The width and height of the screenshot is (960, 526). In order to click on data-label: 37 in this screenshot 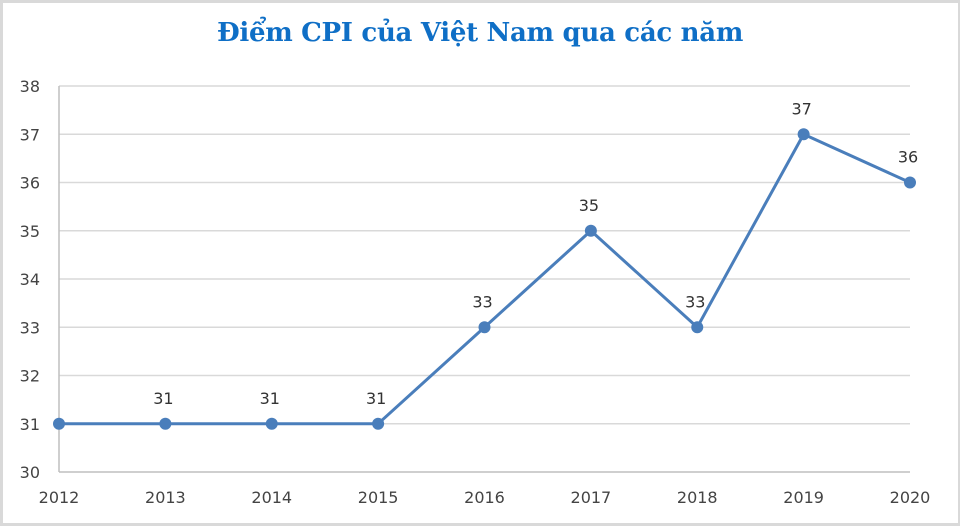, I will do `click(801, 108)`.